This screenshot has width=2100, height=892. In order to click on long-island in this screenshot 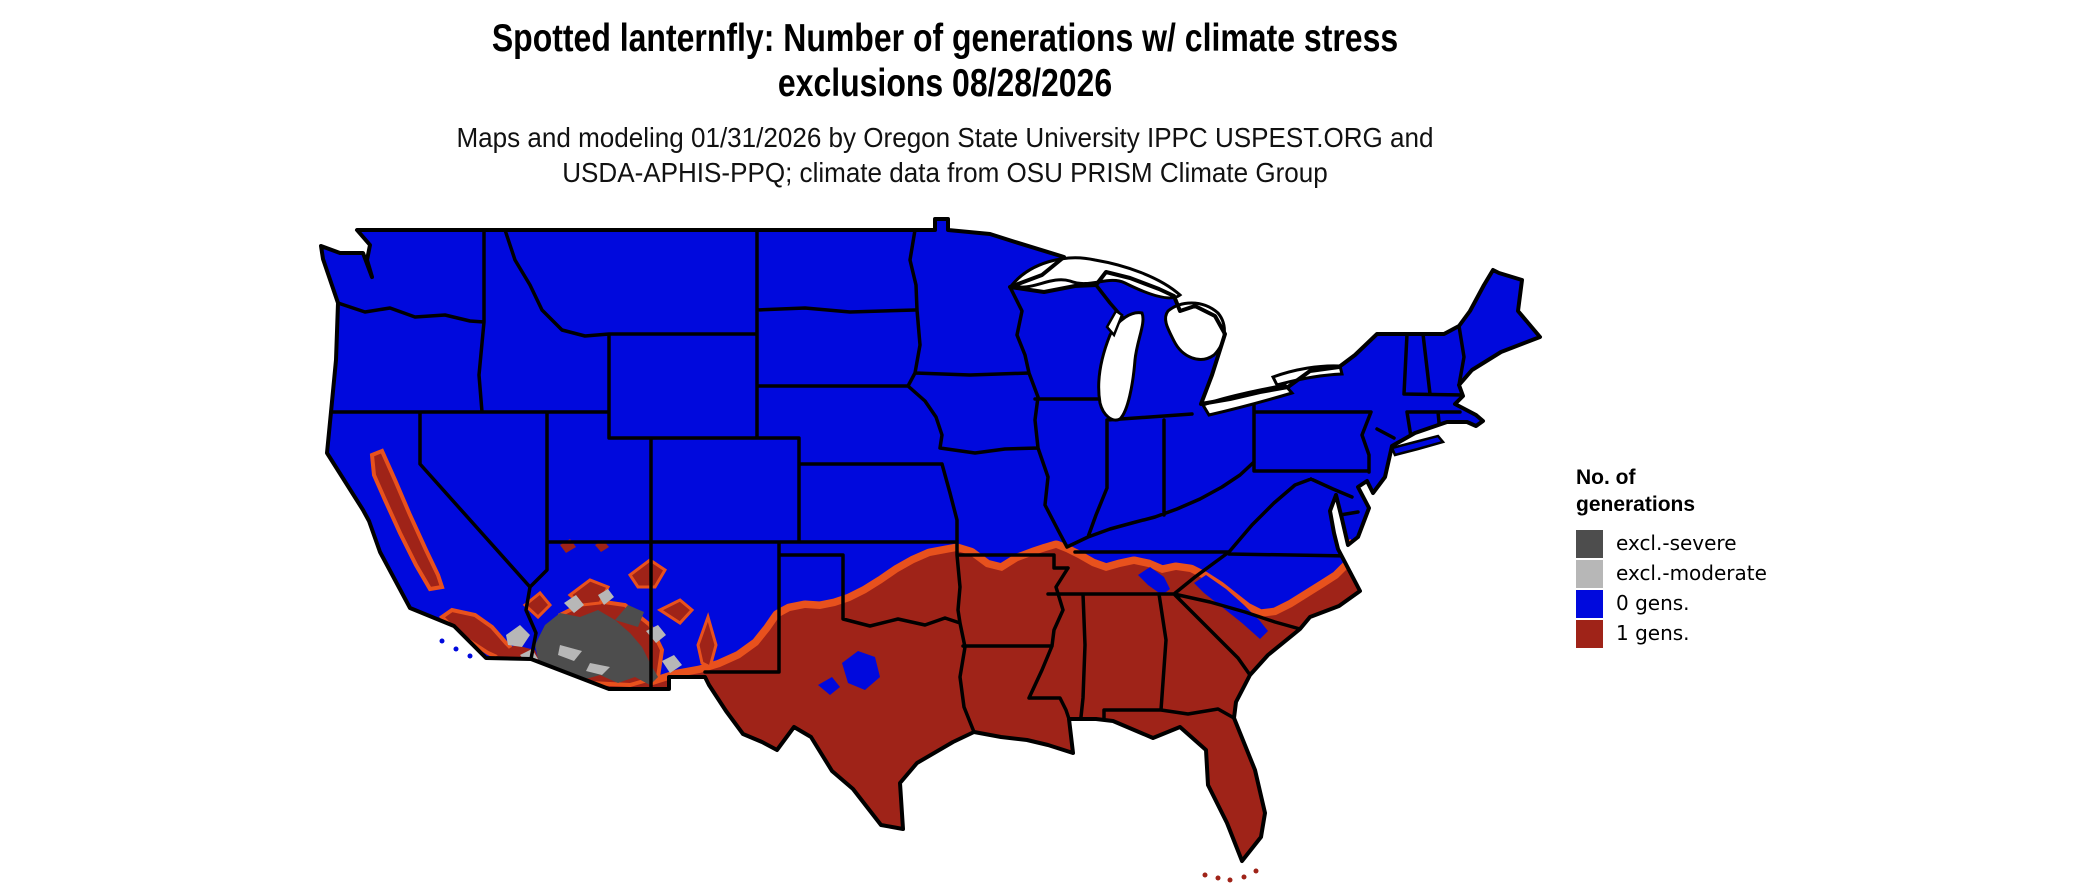, I will do `click(1418, 445)`.